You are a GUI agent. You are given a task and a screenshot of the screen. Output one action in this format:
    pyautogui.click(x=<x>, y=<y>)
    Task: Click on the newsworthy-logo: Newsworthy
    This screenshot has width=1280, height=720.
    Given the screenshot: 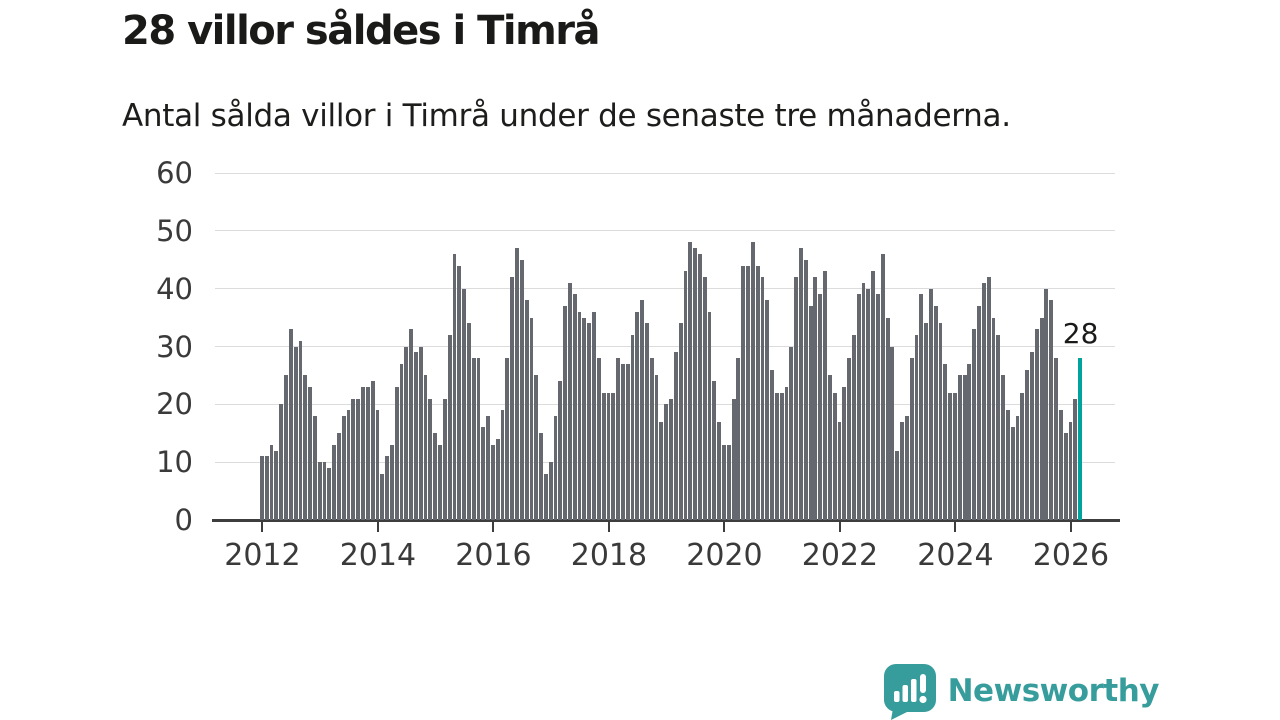 What is the action you would take?
    pyautogui.click(x=1021, y=691)
    